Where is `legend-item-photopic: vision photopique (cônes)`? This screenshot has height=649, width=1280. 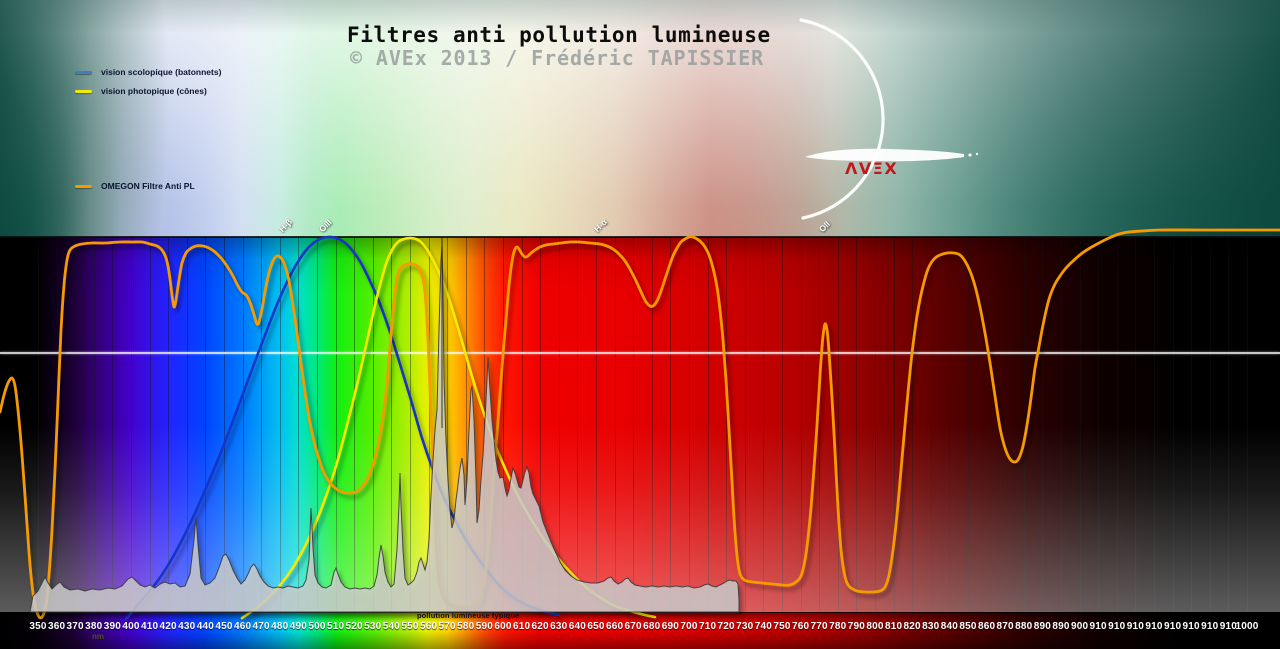
legend-item-photopic: vision photopique (cônes) is located at coordinates (141, 91).